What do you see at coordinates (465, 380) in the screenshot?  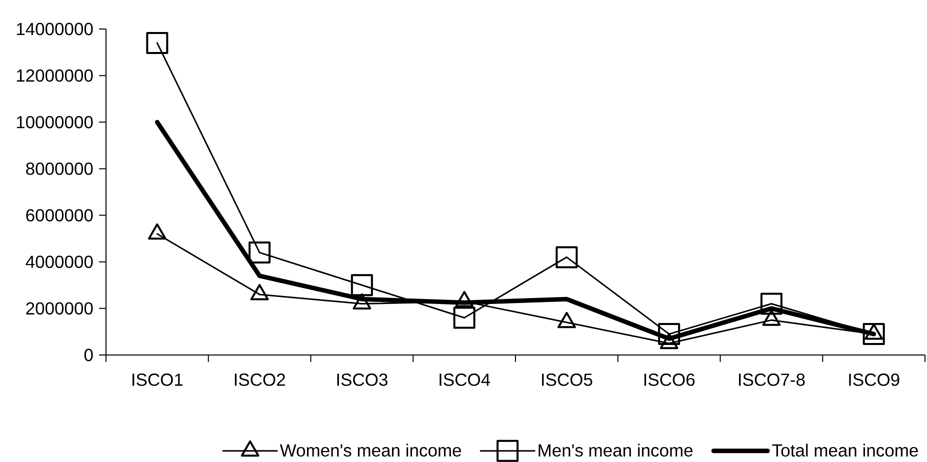 I see `x-tick-label: ISCO4` at bounding box center [465, 380].